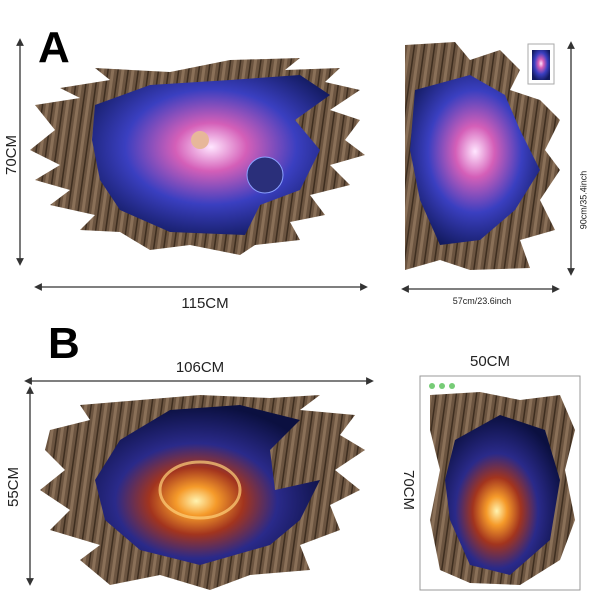 The image size is (600, 600). Describe the element at coordinates (490, 361) in the screenshot. I see `width-label: 50CM` at that location.